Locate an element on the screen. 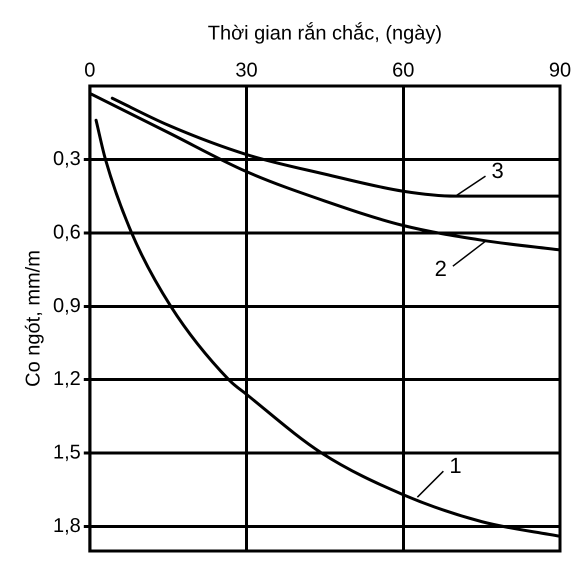 Image resolution: width=588 pixels, height=574 pixels. annotation: 3 is located at coordinates (498, 171).